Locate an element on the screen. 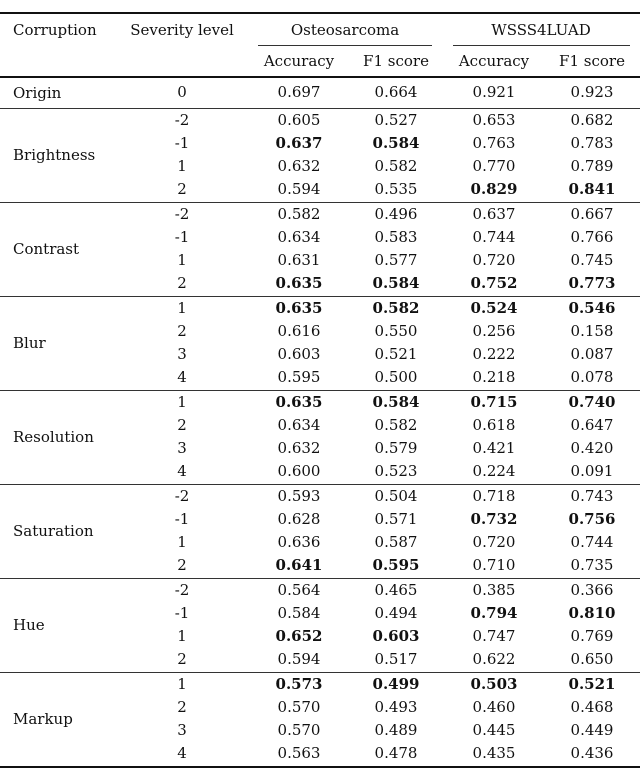 The width and height of the screenshot is (640, 768). metric-value: 0.222 is located at coordinates (494, 354).